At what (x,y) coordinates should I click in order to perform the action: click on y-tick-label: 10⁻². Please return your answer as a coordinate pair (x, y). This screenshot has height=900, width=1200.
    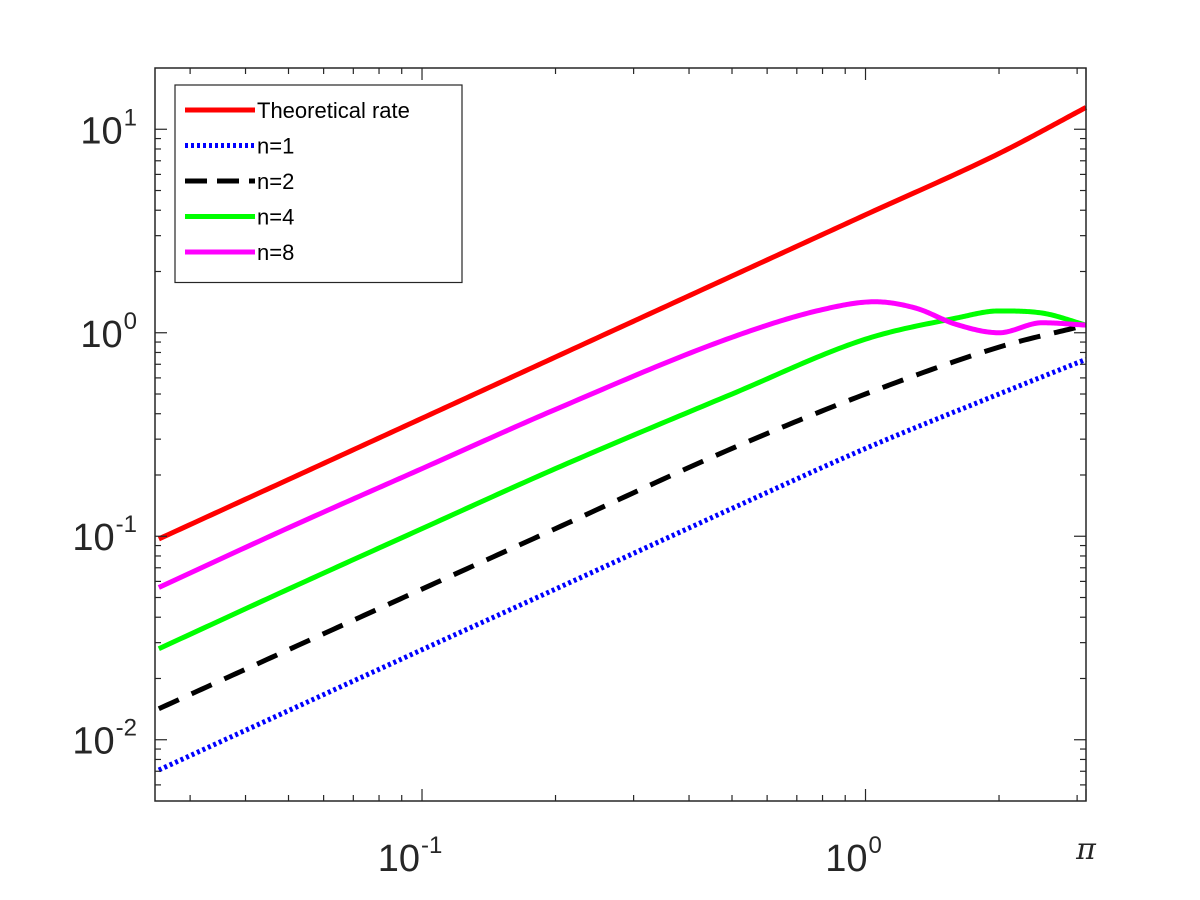
    Looking at the image, I should click on (104, 739).